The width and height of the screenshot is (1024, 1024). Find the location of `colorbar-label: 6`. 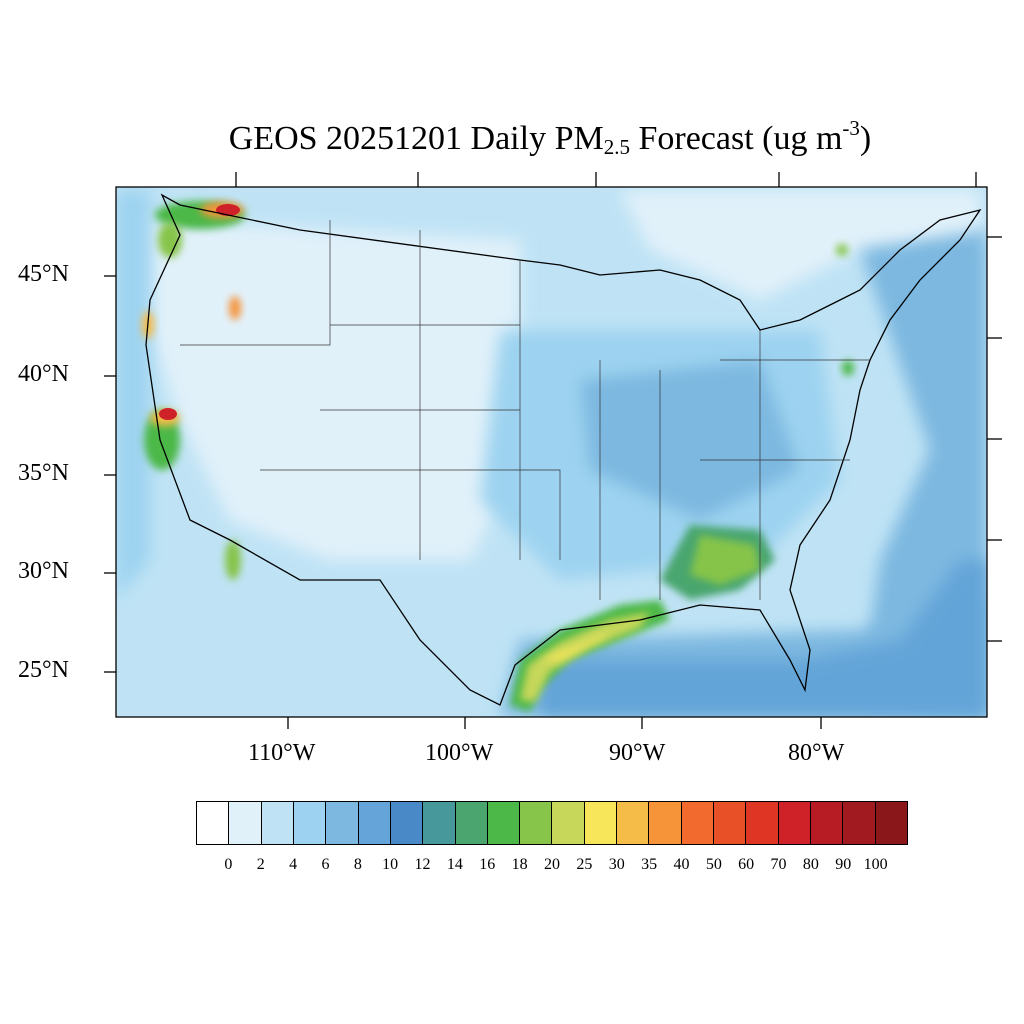

colorbar-label: 6 is located at coordinates (325, 864).